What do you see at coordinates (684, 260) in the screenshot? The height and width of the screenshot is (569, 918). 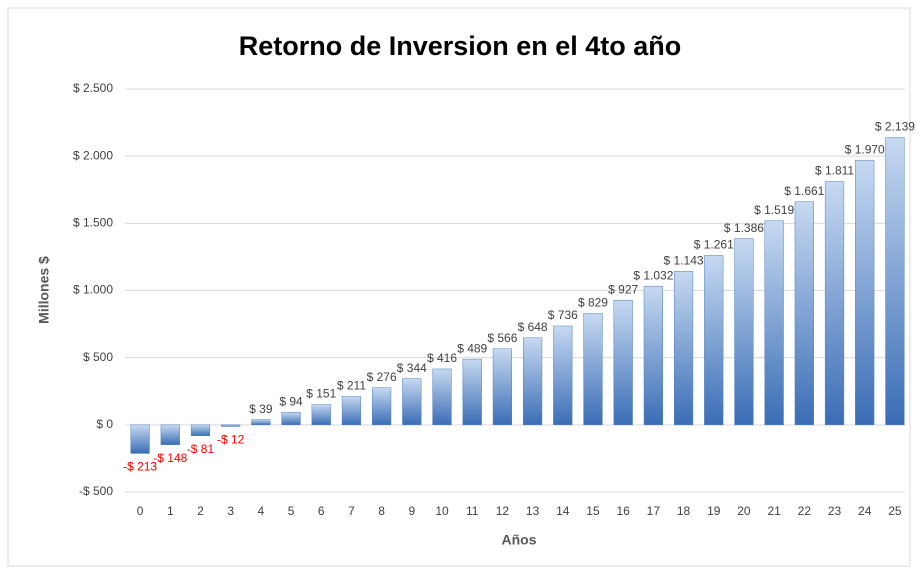 I see `data-label: $ 1.143` at bounding box center [684, 260].